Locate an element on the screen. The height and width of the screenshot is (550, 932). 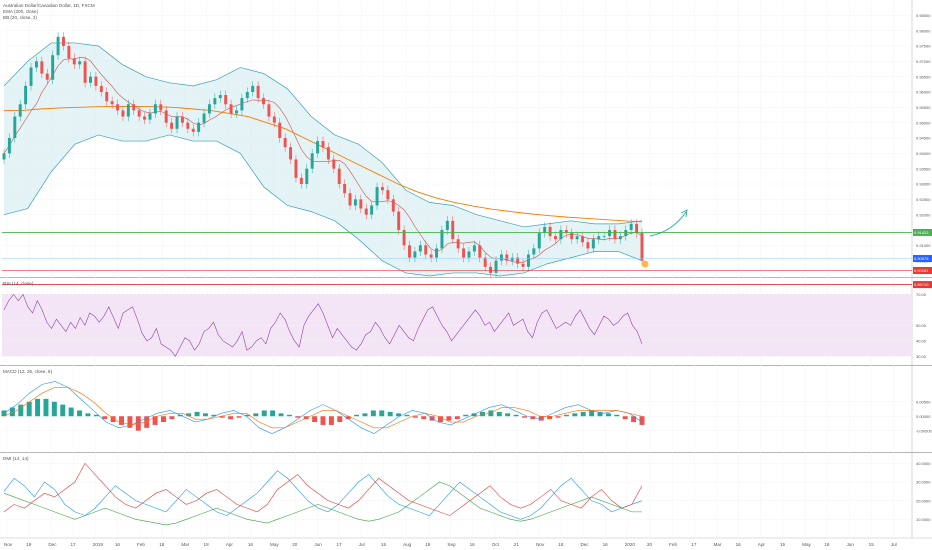
price-tick-label: 0.00000 is located at coordinates (923, 416).